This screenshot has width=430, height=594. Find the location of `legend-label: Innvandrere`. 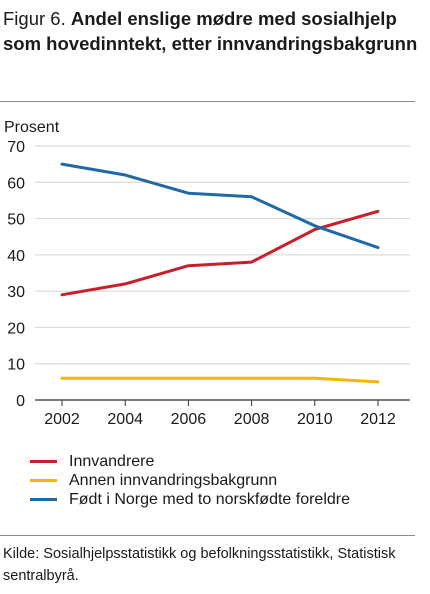

legend-label: Innvandrere is located at coordinates (112, 461).